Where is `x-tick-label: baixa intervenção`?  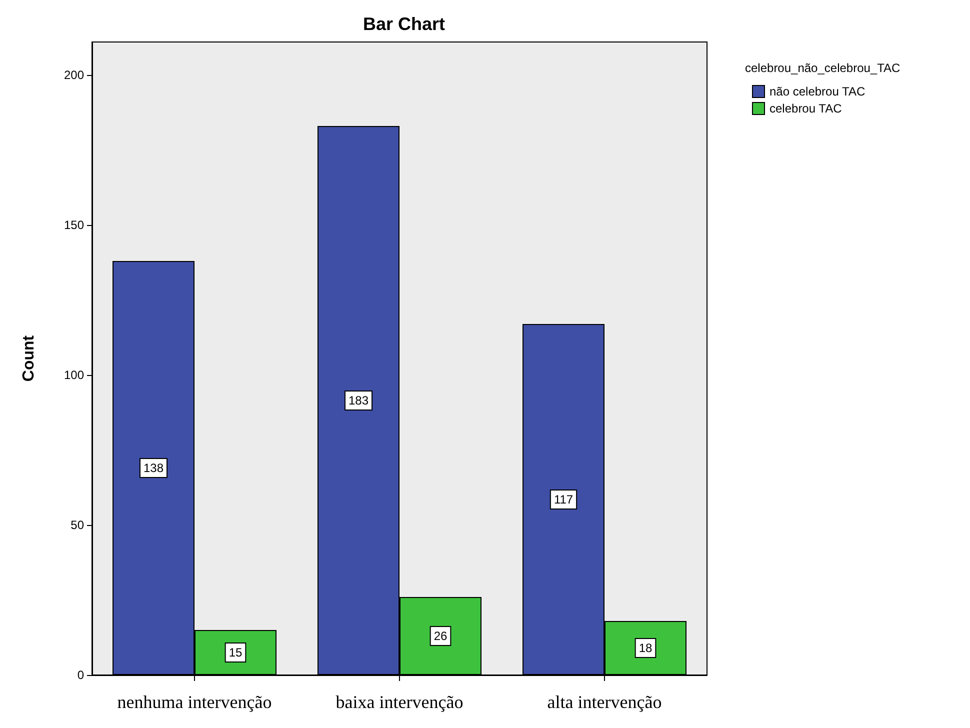
x-tick-label: baixa intervenção is located at coordinates (400, 702).